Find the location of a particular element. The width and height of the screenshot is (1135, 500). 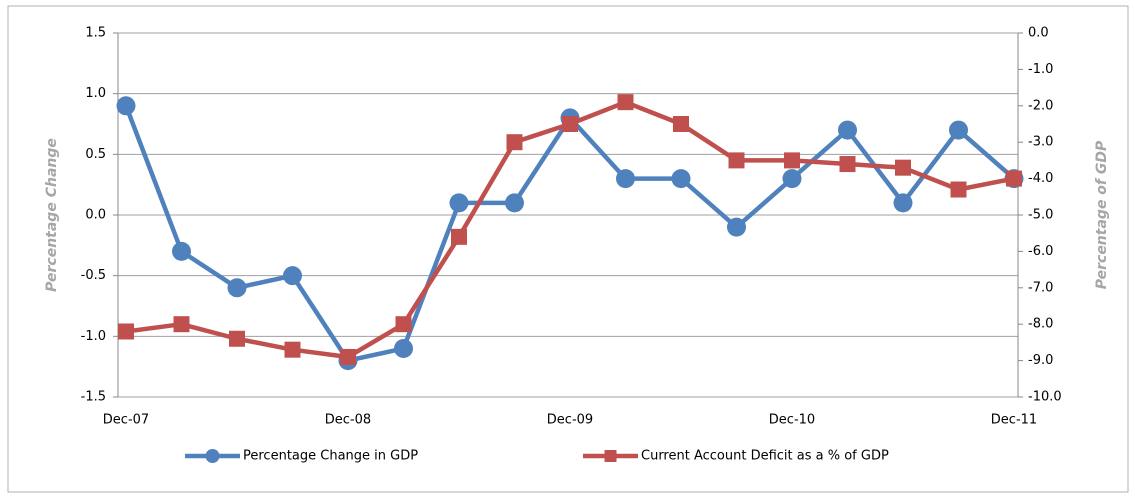

x-tick-label: Dec-09 is located at coordinates (570, 420).